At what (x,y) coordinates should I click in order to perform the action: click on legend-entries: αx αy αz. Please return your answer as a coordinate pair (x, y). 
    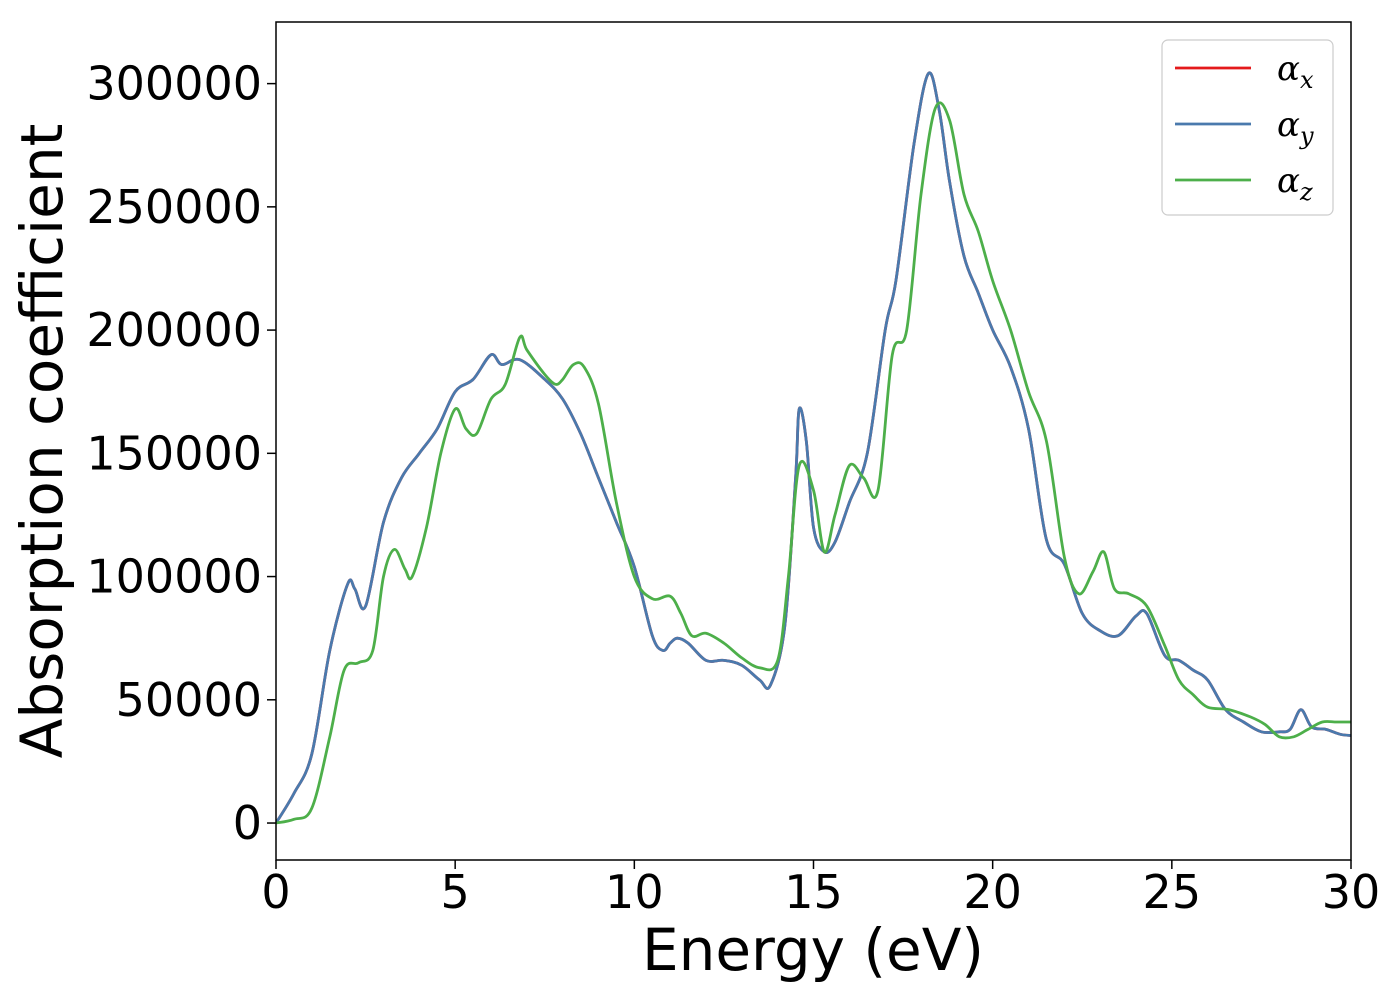
    Looking at the image, I should click on (1244, 127).